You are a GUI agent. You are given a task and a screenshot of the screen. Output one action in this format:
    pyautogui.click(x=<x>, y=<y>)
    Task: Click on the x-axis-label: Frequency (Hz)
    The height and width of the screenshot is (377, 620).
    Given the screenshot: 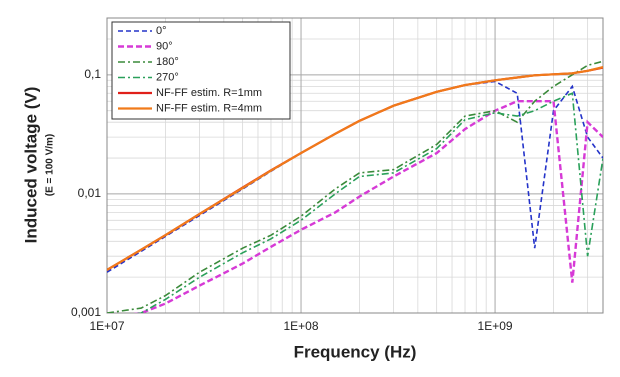 What is the action you would take?
    pyautogui.click(x=355, y=351)
    